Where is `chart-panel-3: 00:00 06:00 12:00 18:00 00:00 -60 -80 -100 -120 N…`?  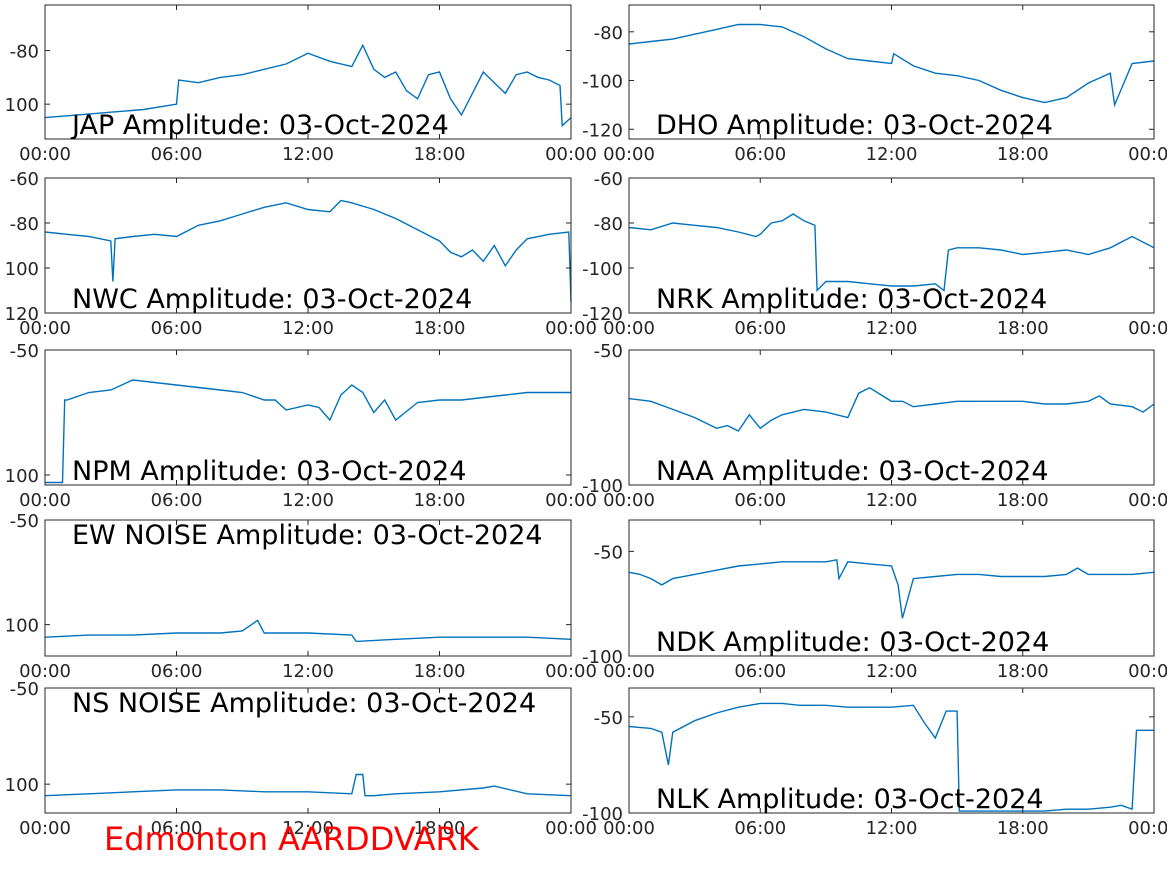 chart-panel-3: 00:00 06:00 12:00 18:00 00:00 -60 -80 -100 -120 N… is located at coordinates (874, 254).